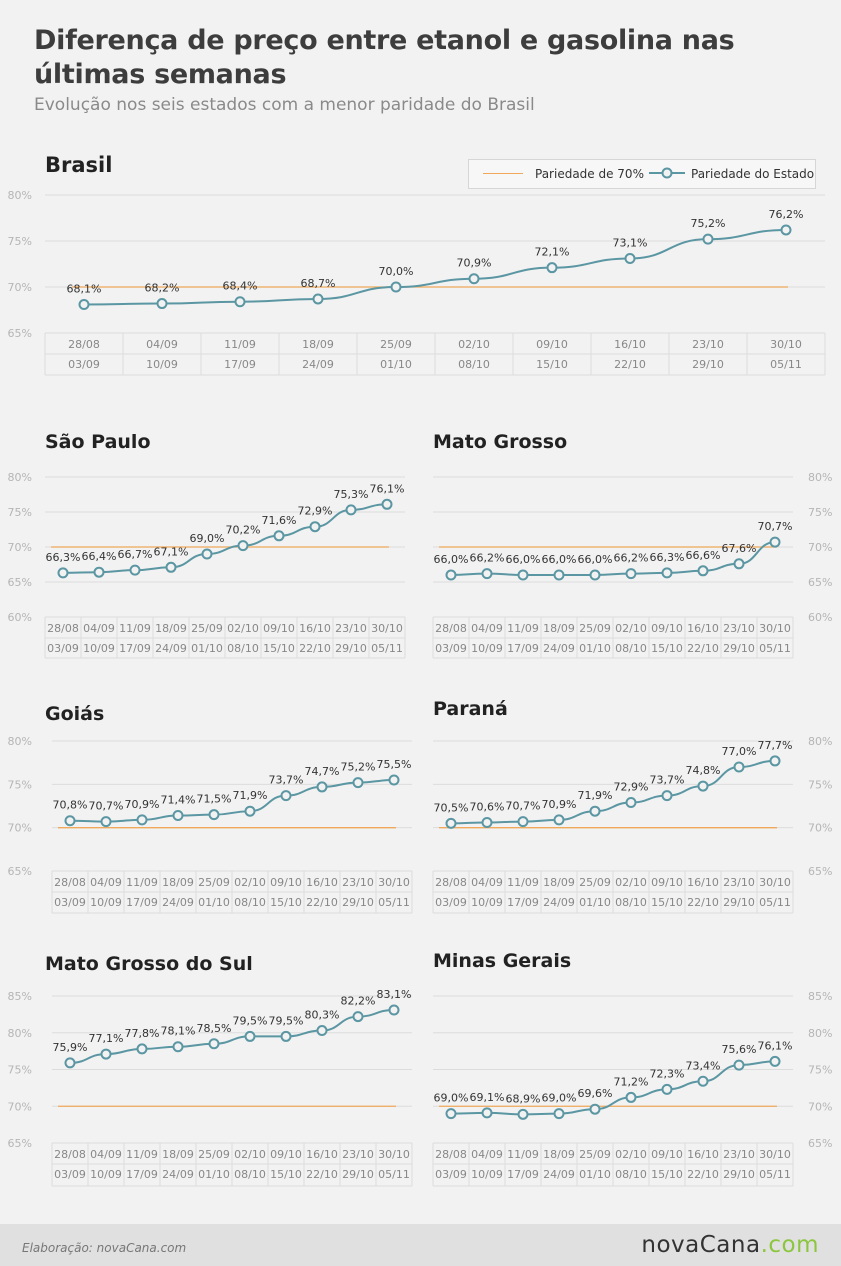 This screenshot has height=1266, width=841. I want to click on data-label: 80,3%, so click(322, 1015).